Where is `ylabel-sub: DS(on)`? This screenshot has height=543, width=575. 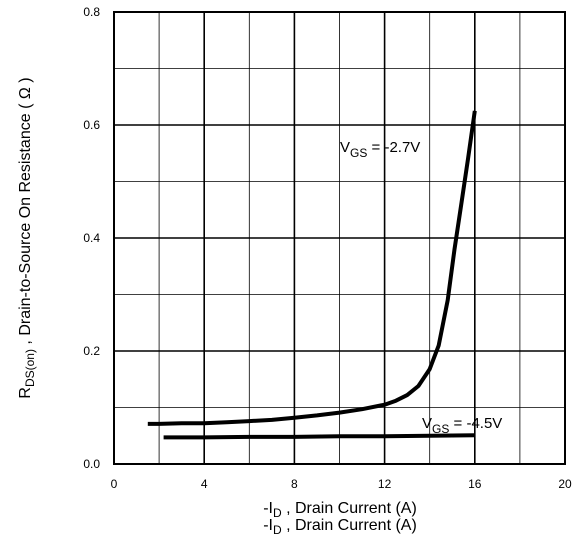 ylabel-sub: DS(on) is located at coordinates (30, 368).